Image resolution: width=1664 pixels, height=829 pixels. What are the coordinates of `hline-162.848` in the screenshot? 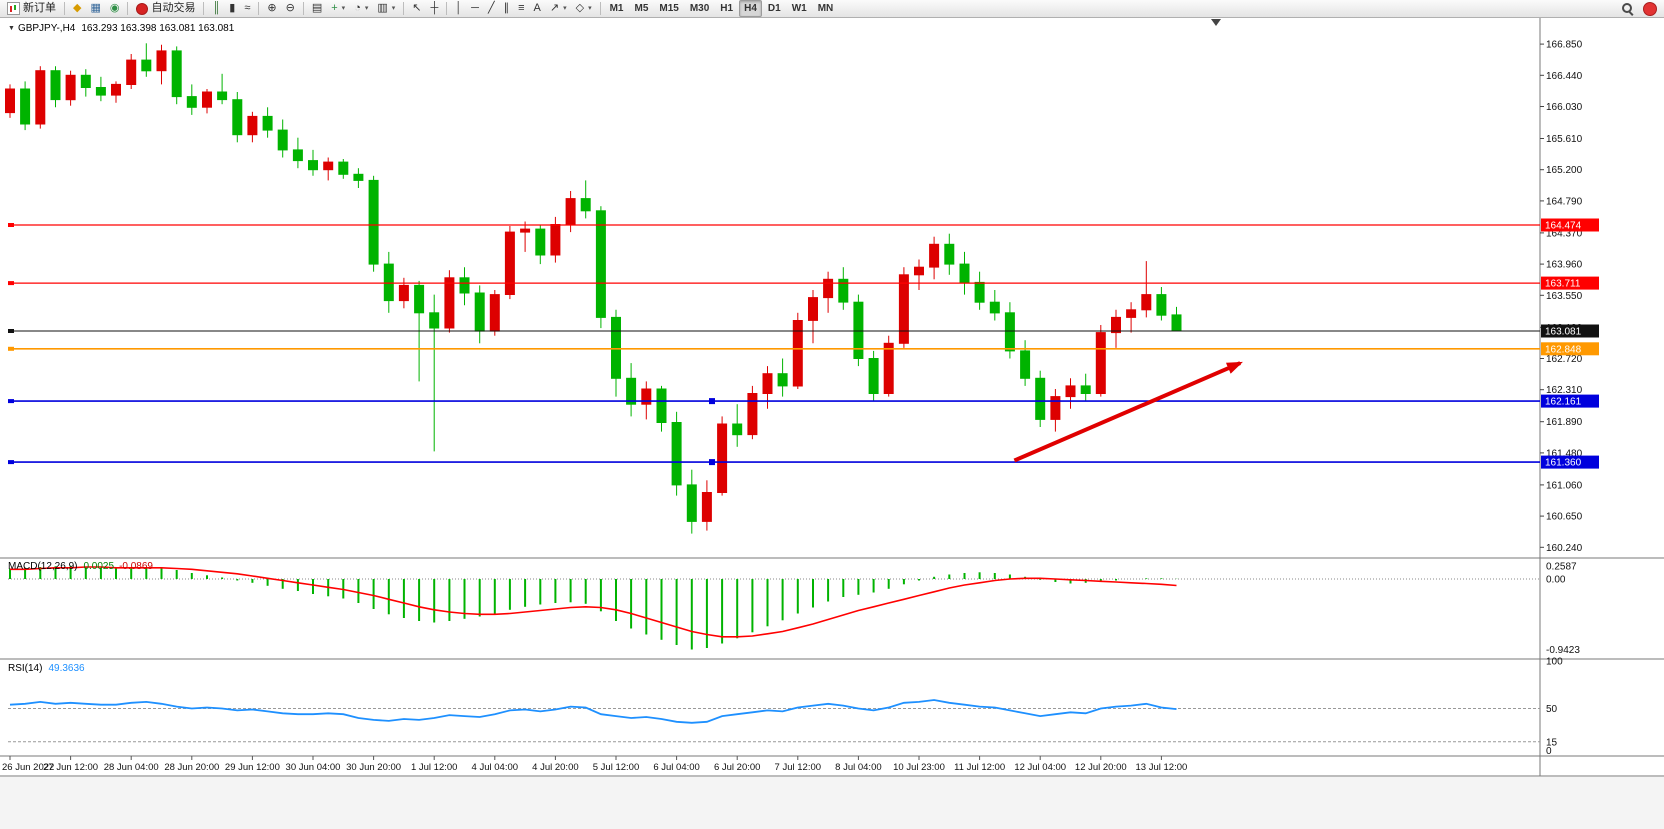 It's located at (774, 348).